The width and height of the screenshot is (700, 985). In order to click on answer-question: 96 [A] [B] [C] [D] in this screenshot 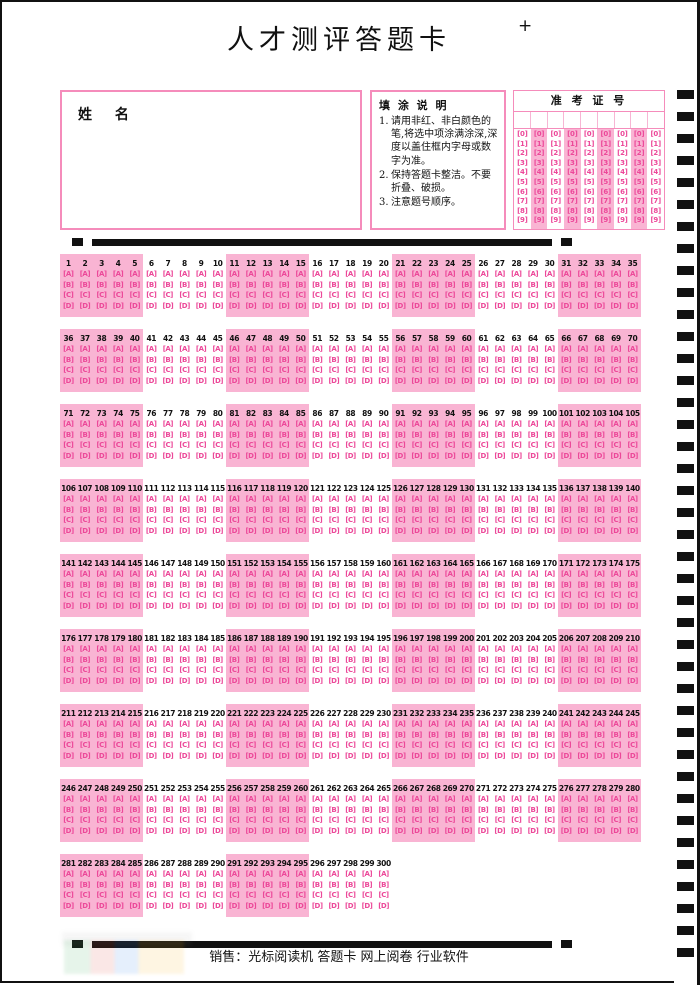, I will do `click(483, 434)`.